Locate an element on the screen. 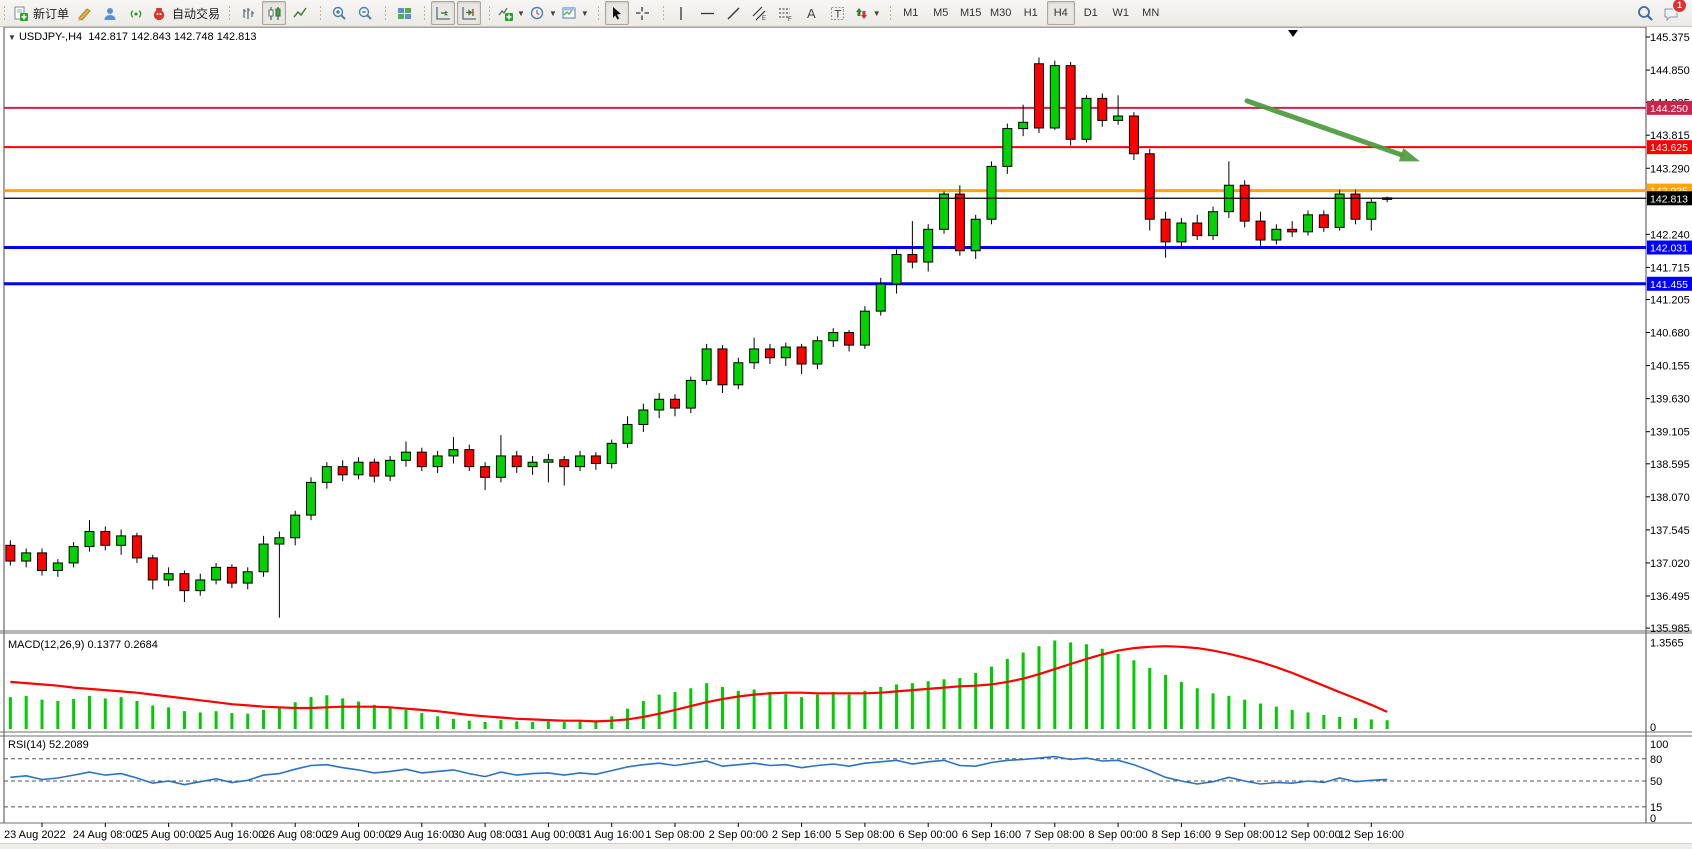  periods-button: ▼ is located at coordinates (543, 13).